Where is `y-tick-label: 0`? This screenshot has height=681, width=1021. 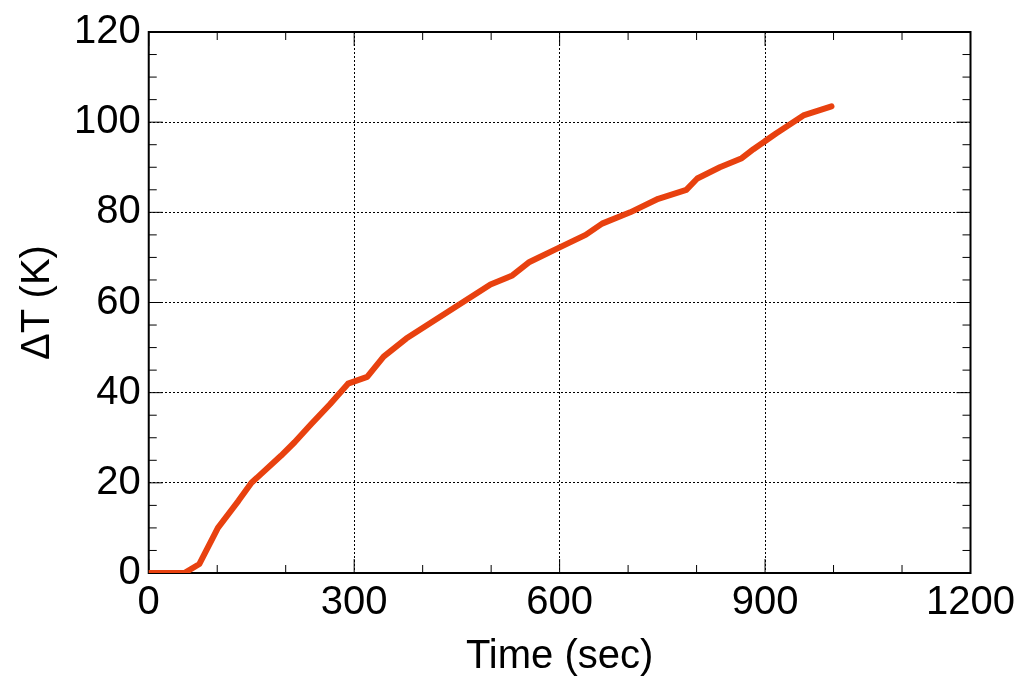
y-tick-label: 0 is located at coordinates (129, 570).